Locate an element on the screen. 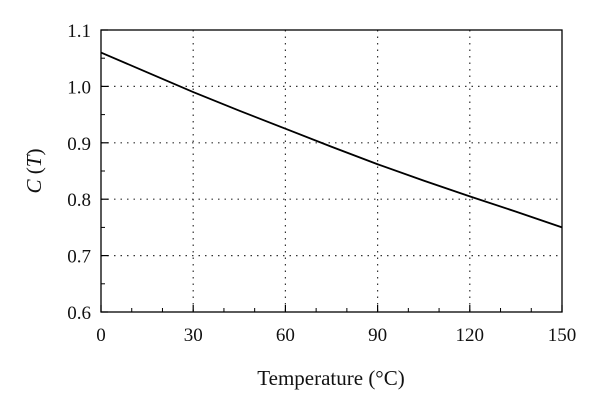 The width and height of the screenshot is (600, 408). x-tick-label: 90 is located at coordinates (377, 335).